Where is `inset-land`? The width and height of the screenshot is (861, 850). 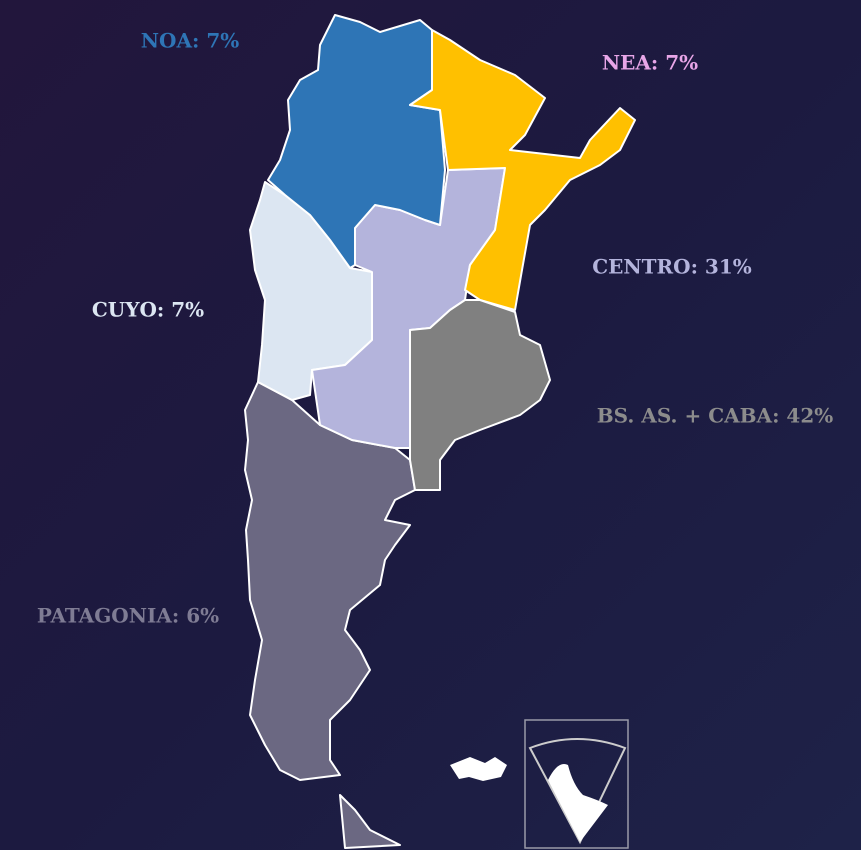
inset-land is located at coordinates (578, 803).